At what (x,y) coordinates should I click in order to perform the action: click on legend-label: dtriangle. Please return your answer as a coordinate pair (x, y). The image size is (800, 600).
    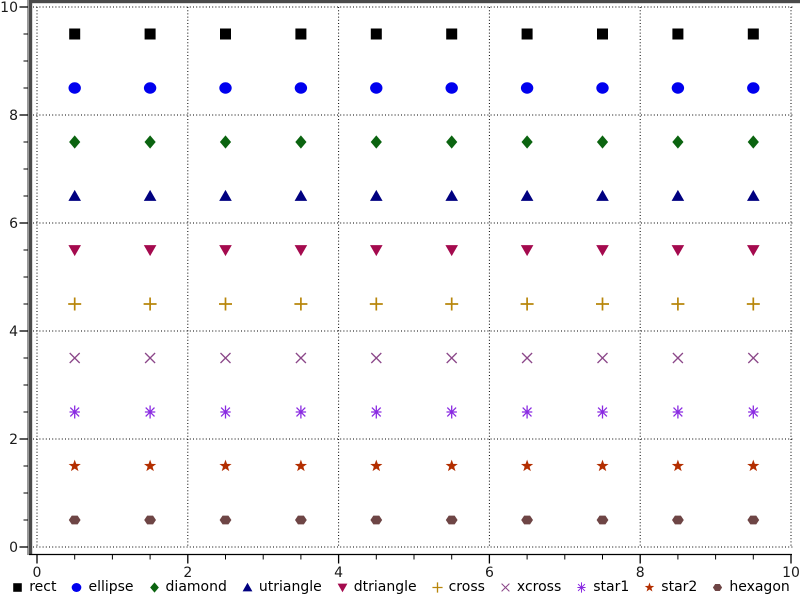
    Looking at the image, I should click on (385, 586).